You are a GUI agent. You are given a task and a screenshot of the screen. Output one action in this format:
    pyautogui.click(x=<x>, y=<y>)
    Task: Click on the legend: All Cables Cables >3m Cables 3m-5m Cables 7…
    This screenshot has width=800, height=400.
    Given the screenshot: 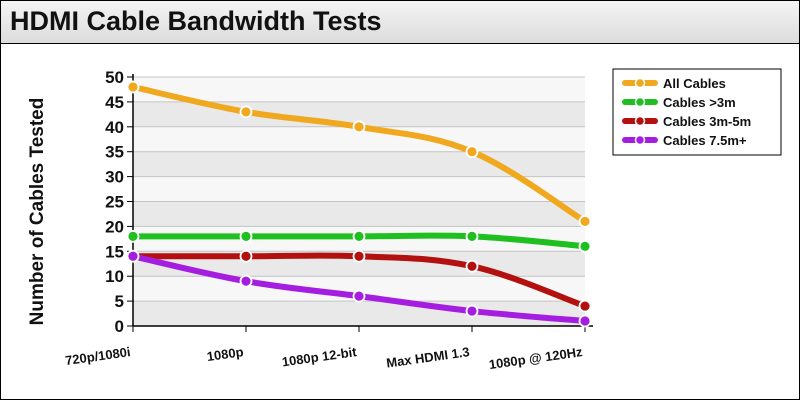 What is the action you would take?
    pyautogui.click(x=697, y=112)
    